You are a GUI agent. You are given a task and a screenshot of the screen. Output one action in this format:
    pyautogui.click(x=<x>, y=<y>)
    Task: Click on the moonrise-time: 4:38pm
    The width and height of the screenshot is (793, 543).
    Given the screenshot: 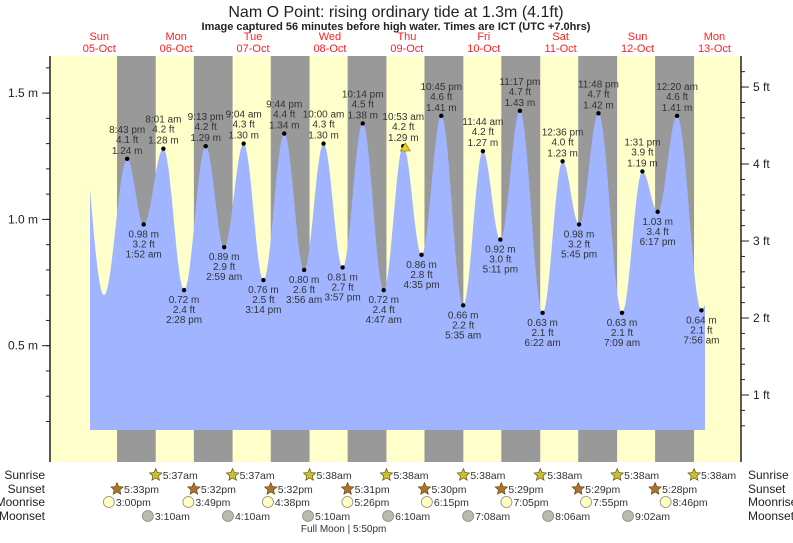 What is the action you would take?
    pyautogui.click(x=292, y=503)
    